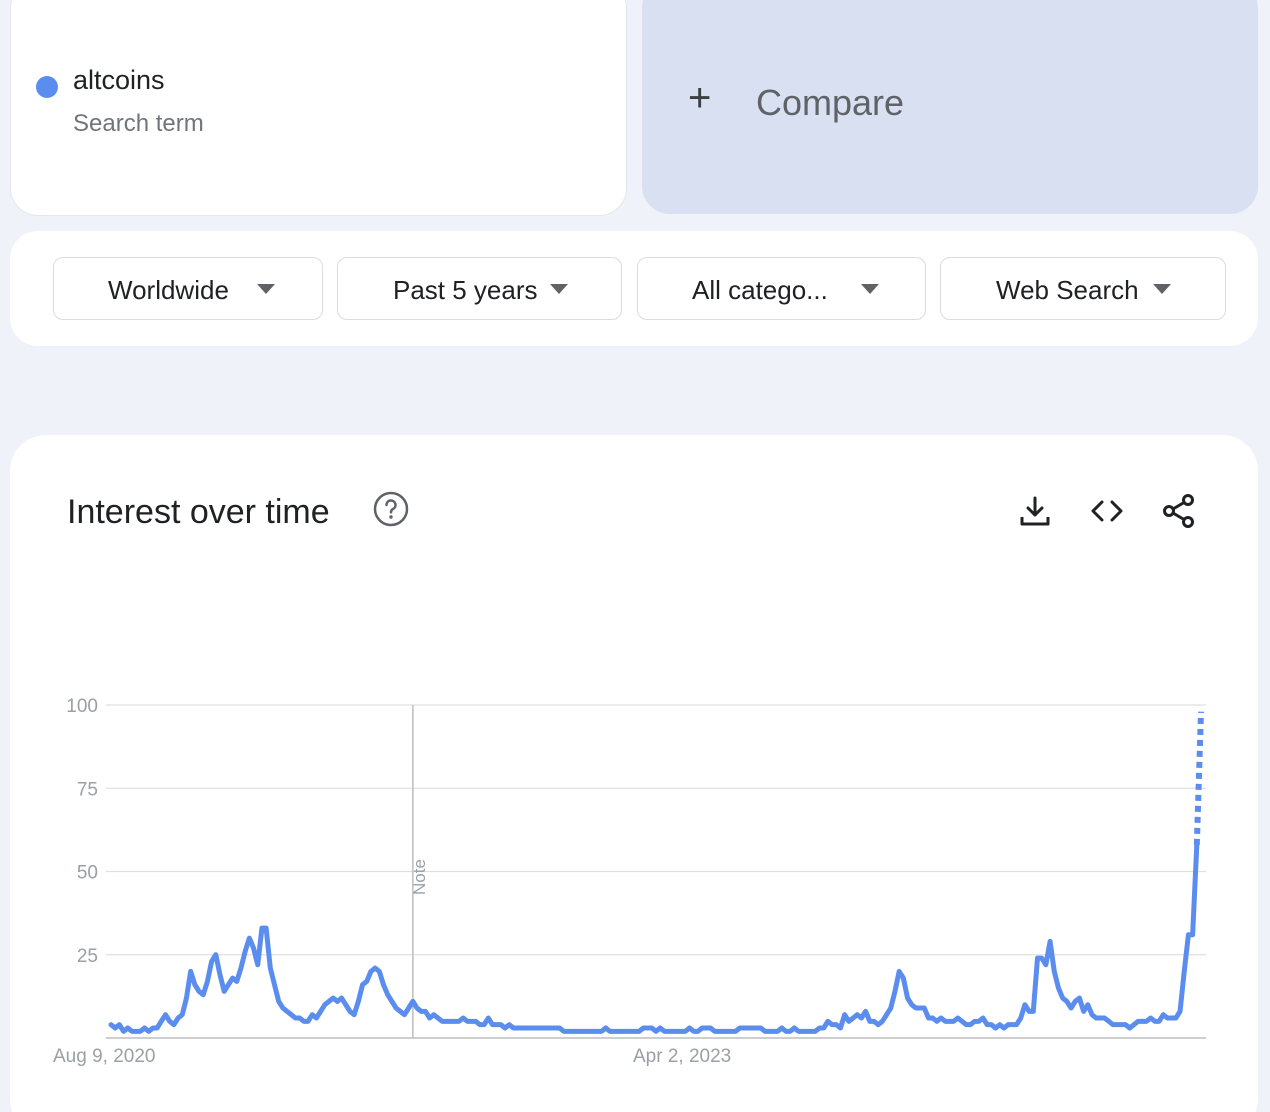 The height and width of the screenshot is (1112, 1270). I want to click on share-icon, so click(1179, 511).